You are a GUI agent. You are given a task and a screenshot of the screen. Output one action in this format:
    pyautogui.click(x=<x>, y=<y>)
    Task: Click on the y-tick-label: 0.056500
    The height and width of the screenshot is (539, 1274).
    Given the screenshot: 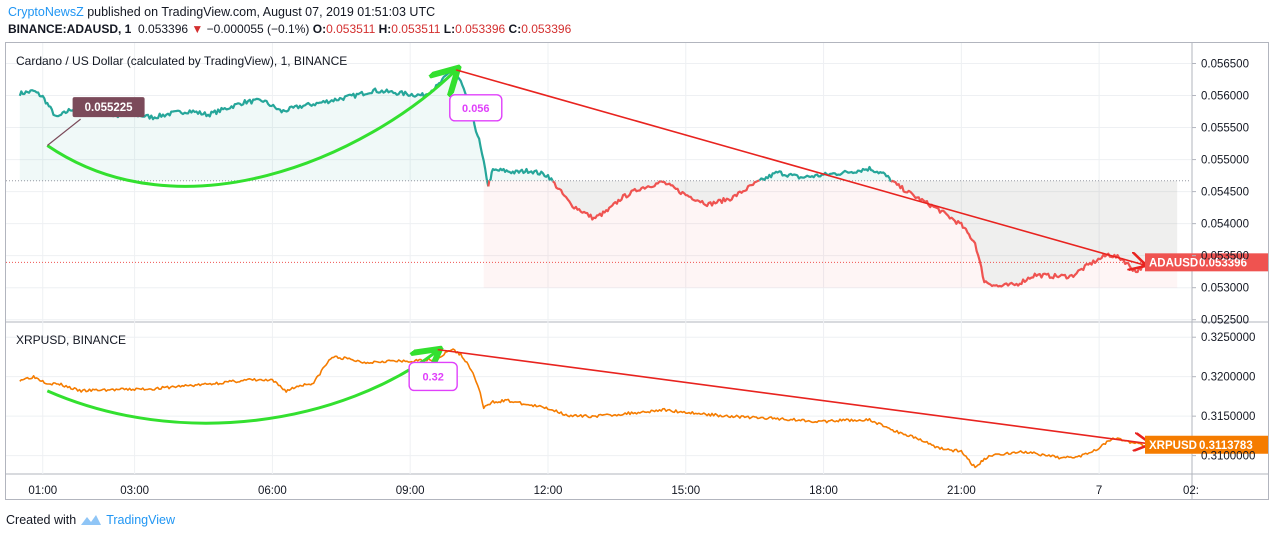 What is the action you would take?
    pyautogui.click(x=1225, y=64)
    